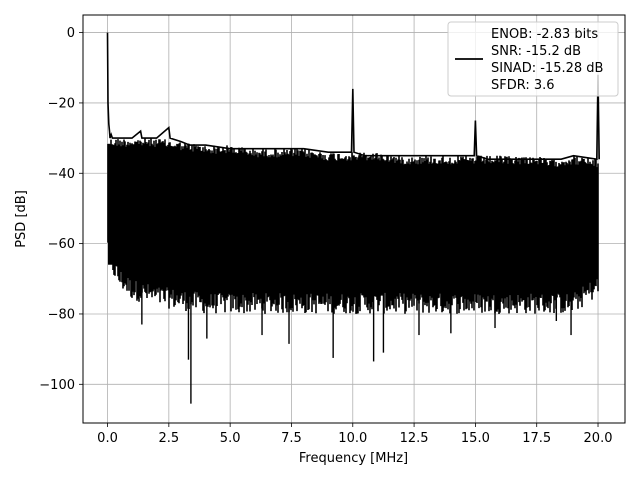  Describe the element at coordinates (107, 438) in the screenshot. I see `x-tick-label: 0.0` at that location.